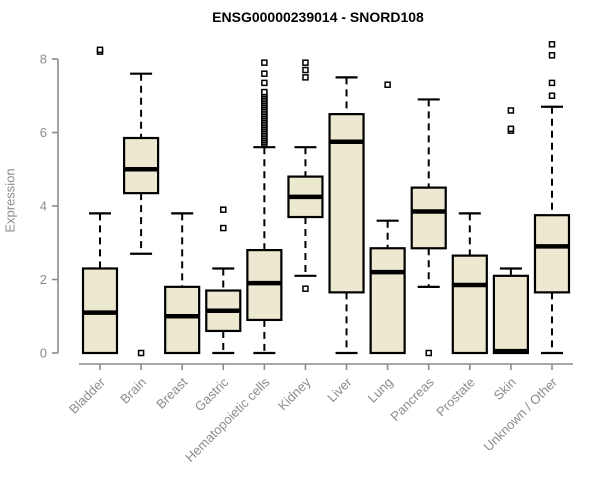  What do you see at coordinates (141, 214) in the screenshot?
I see `box-group-brain` at bounding box center [141, 214].